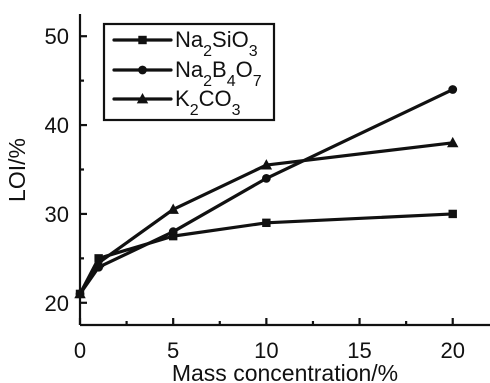 The width and height of the screenshot is (490, 383). Describe the element at coordinates (57, 303) in the screenshot. I see `y-tick-label: 20` at that location.